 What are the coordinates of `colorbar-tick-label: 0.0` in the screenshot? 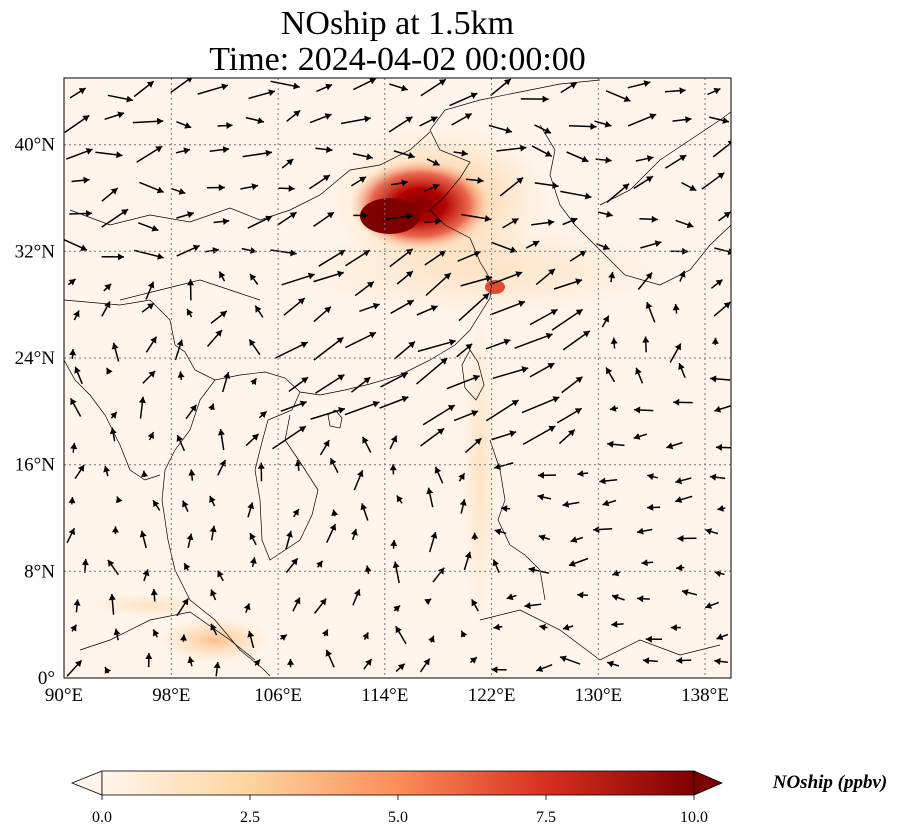 It's located at (102, 817).